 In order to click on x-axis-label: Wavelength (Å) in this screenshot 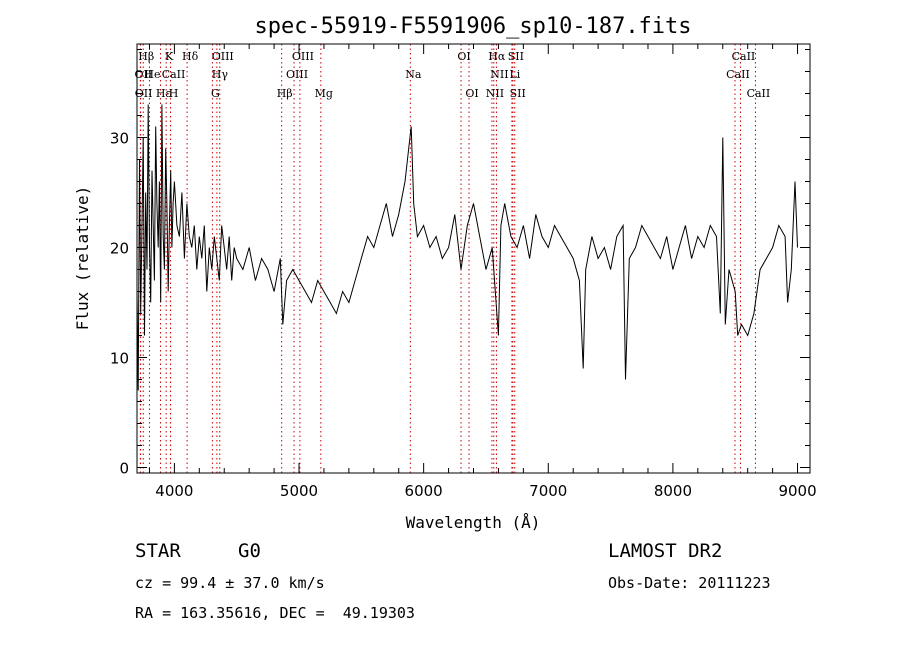, I will do `click(473, 522)`.